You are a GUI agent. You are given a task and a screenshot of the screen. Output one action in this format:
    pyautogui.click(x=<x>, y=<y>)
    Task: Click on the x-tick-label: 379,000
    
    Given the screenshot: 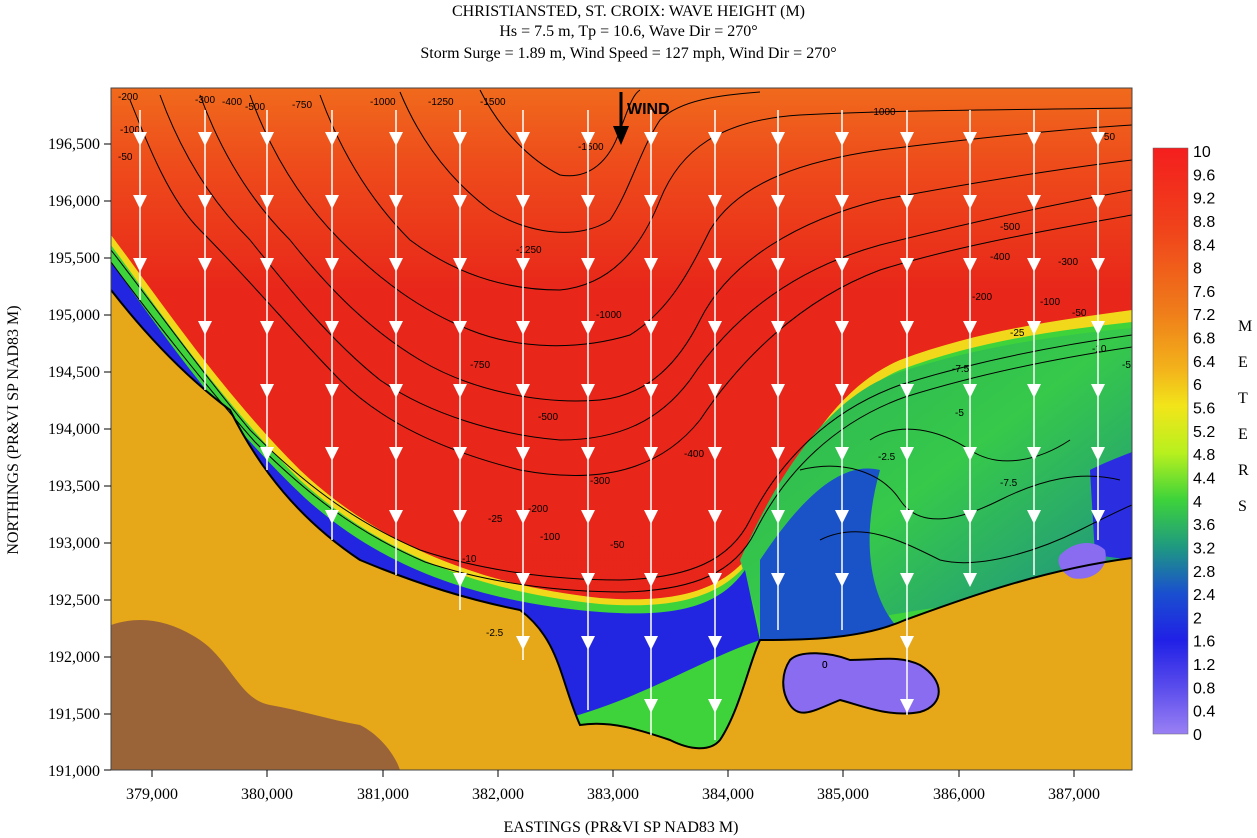 What is the action you would take?
    pyautogui.click(x=152, y=794)
    